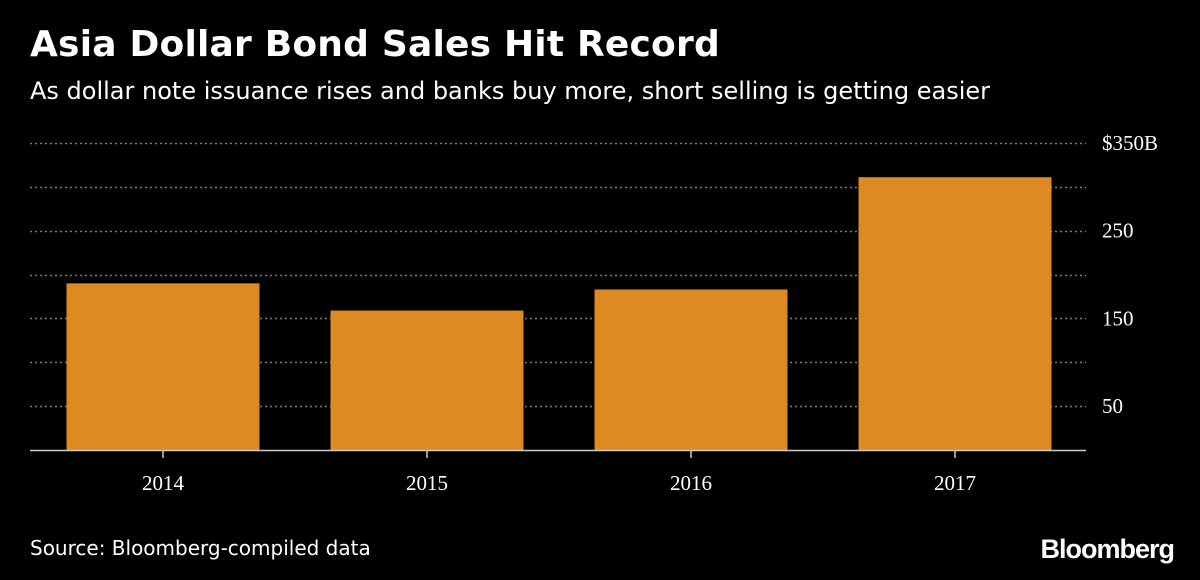 The image size is (1200, 580). I want to click on y-tick-label-350: $350B, so click(1130, 143).